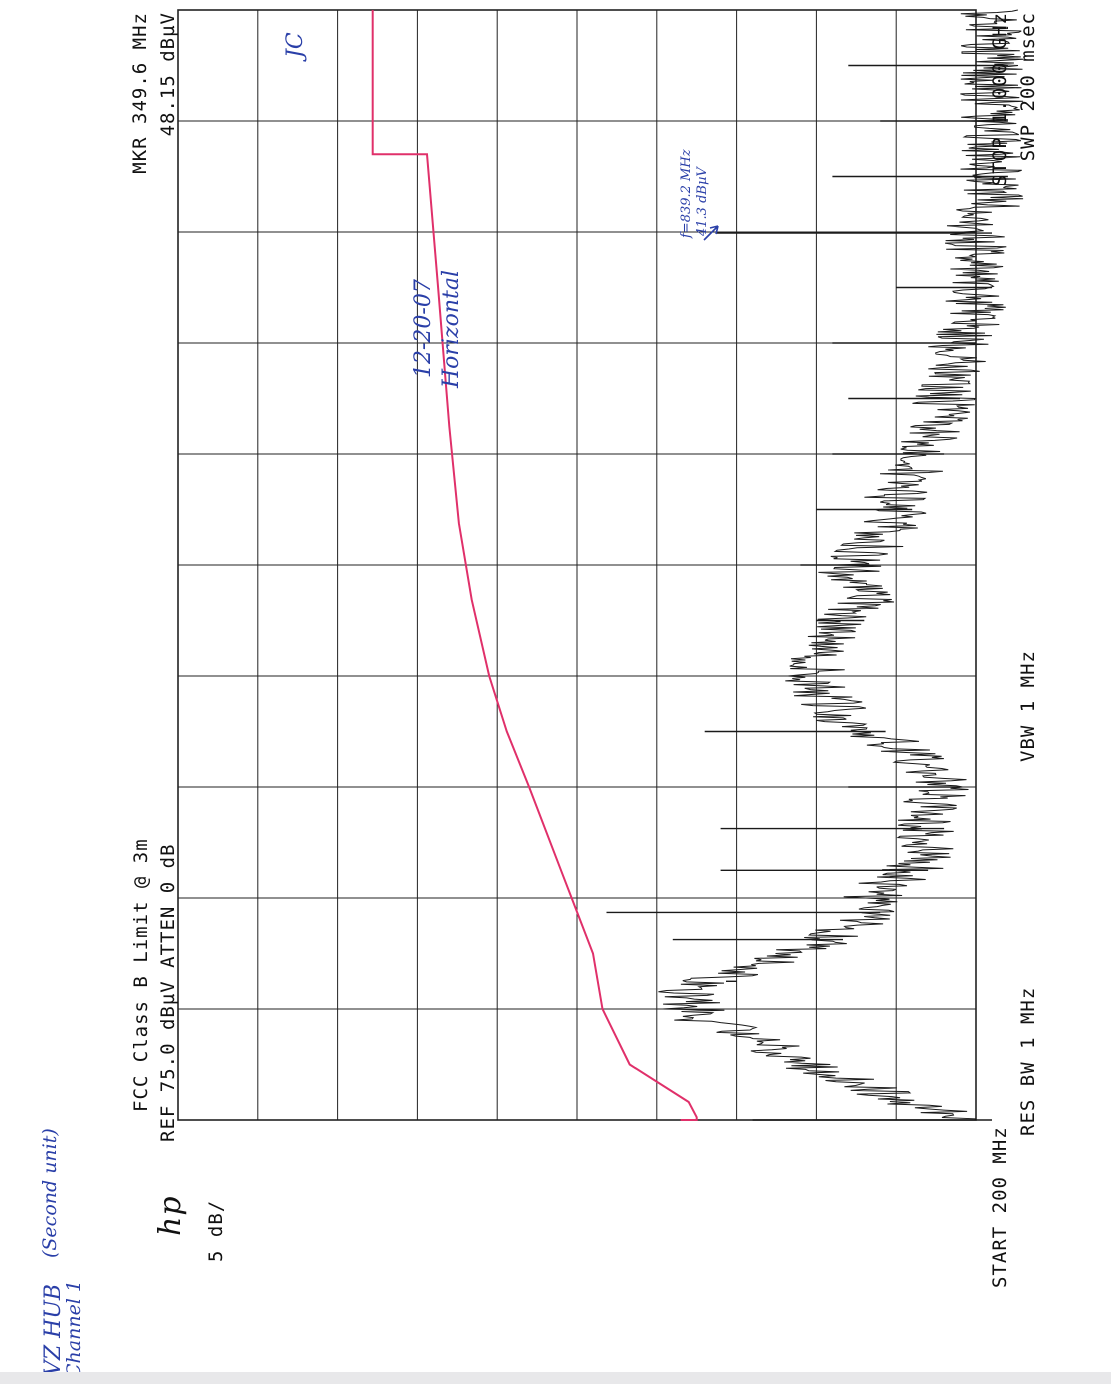  Describe the element at coordinates (1028, 86) in the screenshot. I see `sweep-time: SWP 200 msec` at that location.